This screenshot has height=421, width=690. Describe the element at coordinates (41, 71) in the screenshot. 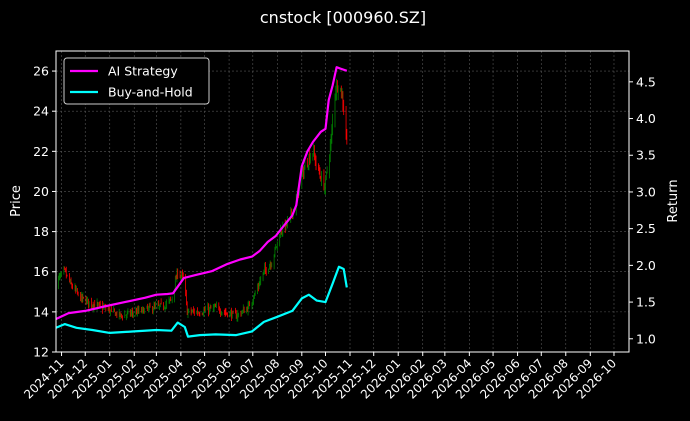

I see `y-tick-label: 26` at that location.